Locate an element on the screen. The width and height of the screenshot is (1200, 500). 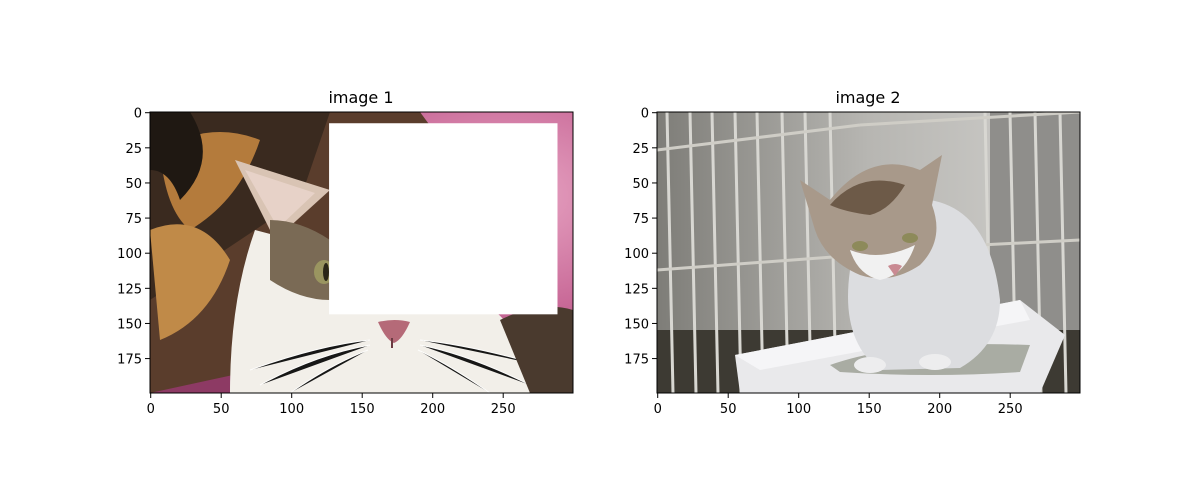
panel-1-title: image 1 is located at coordinates (360, 97).